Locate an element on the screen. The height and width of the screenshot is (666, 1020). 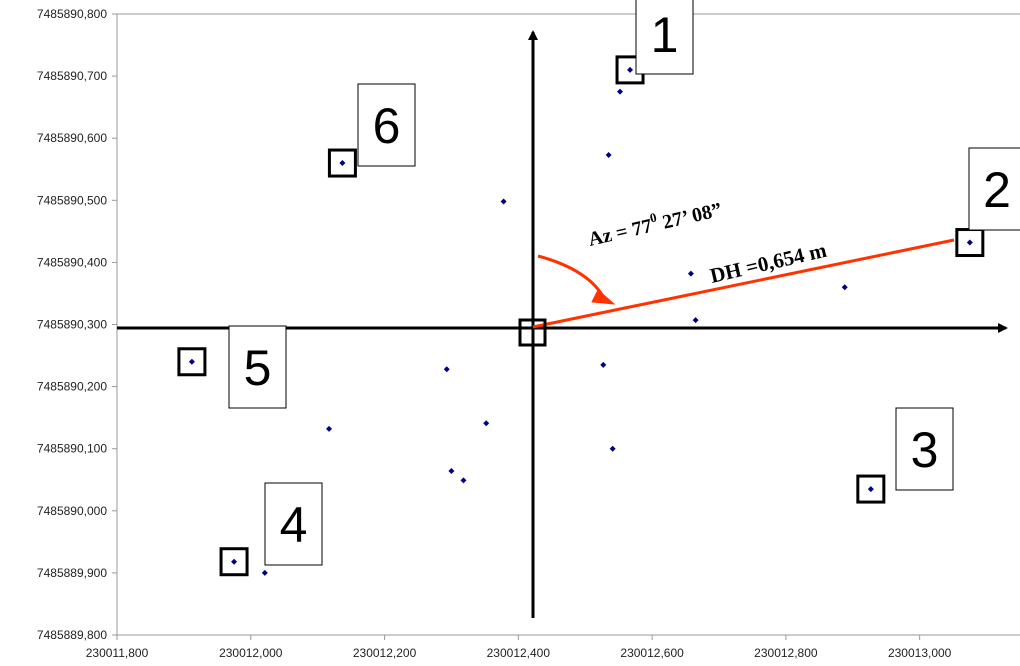
point-1-label: 1 is located at coordinates (665, 35).